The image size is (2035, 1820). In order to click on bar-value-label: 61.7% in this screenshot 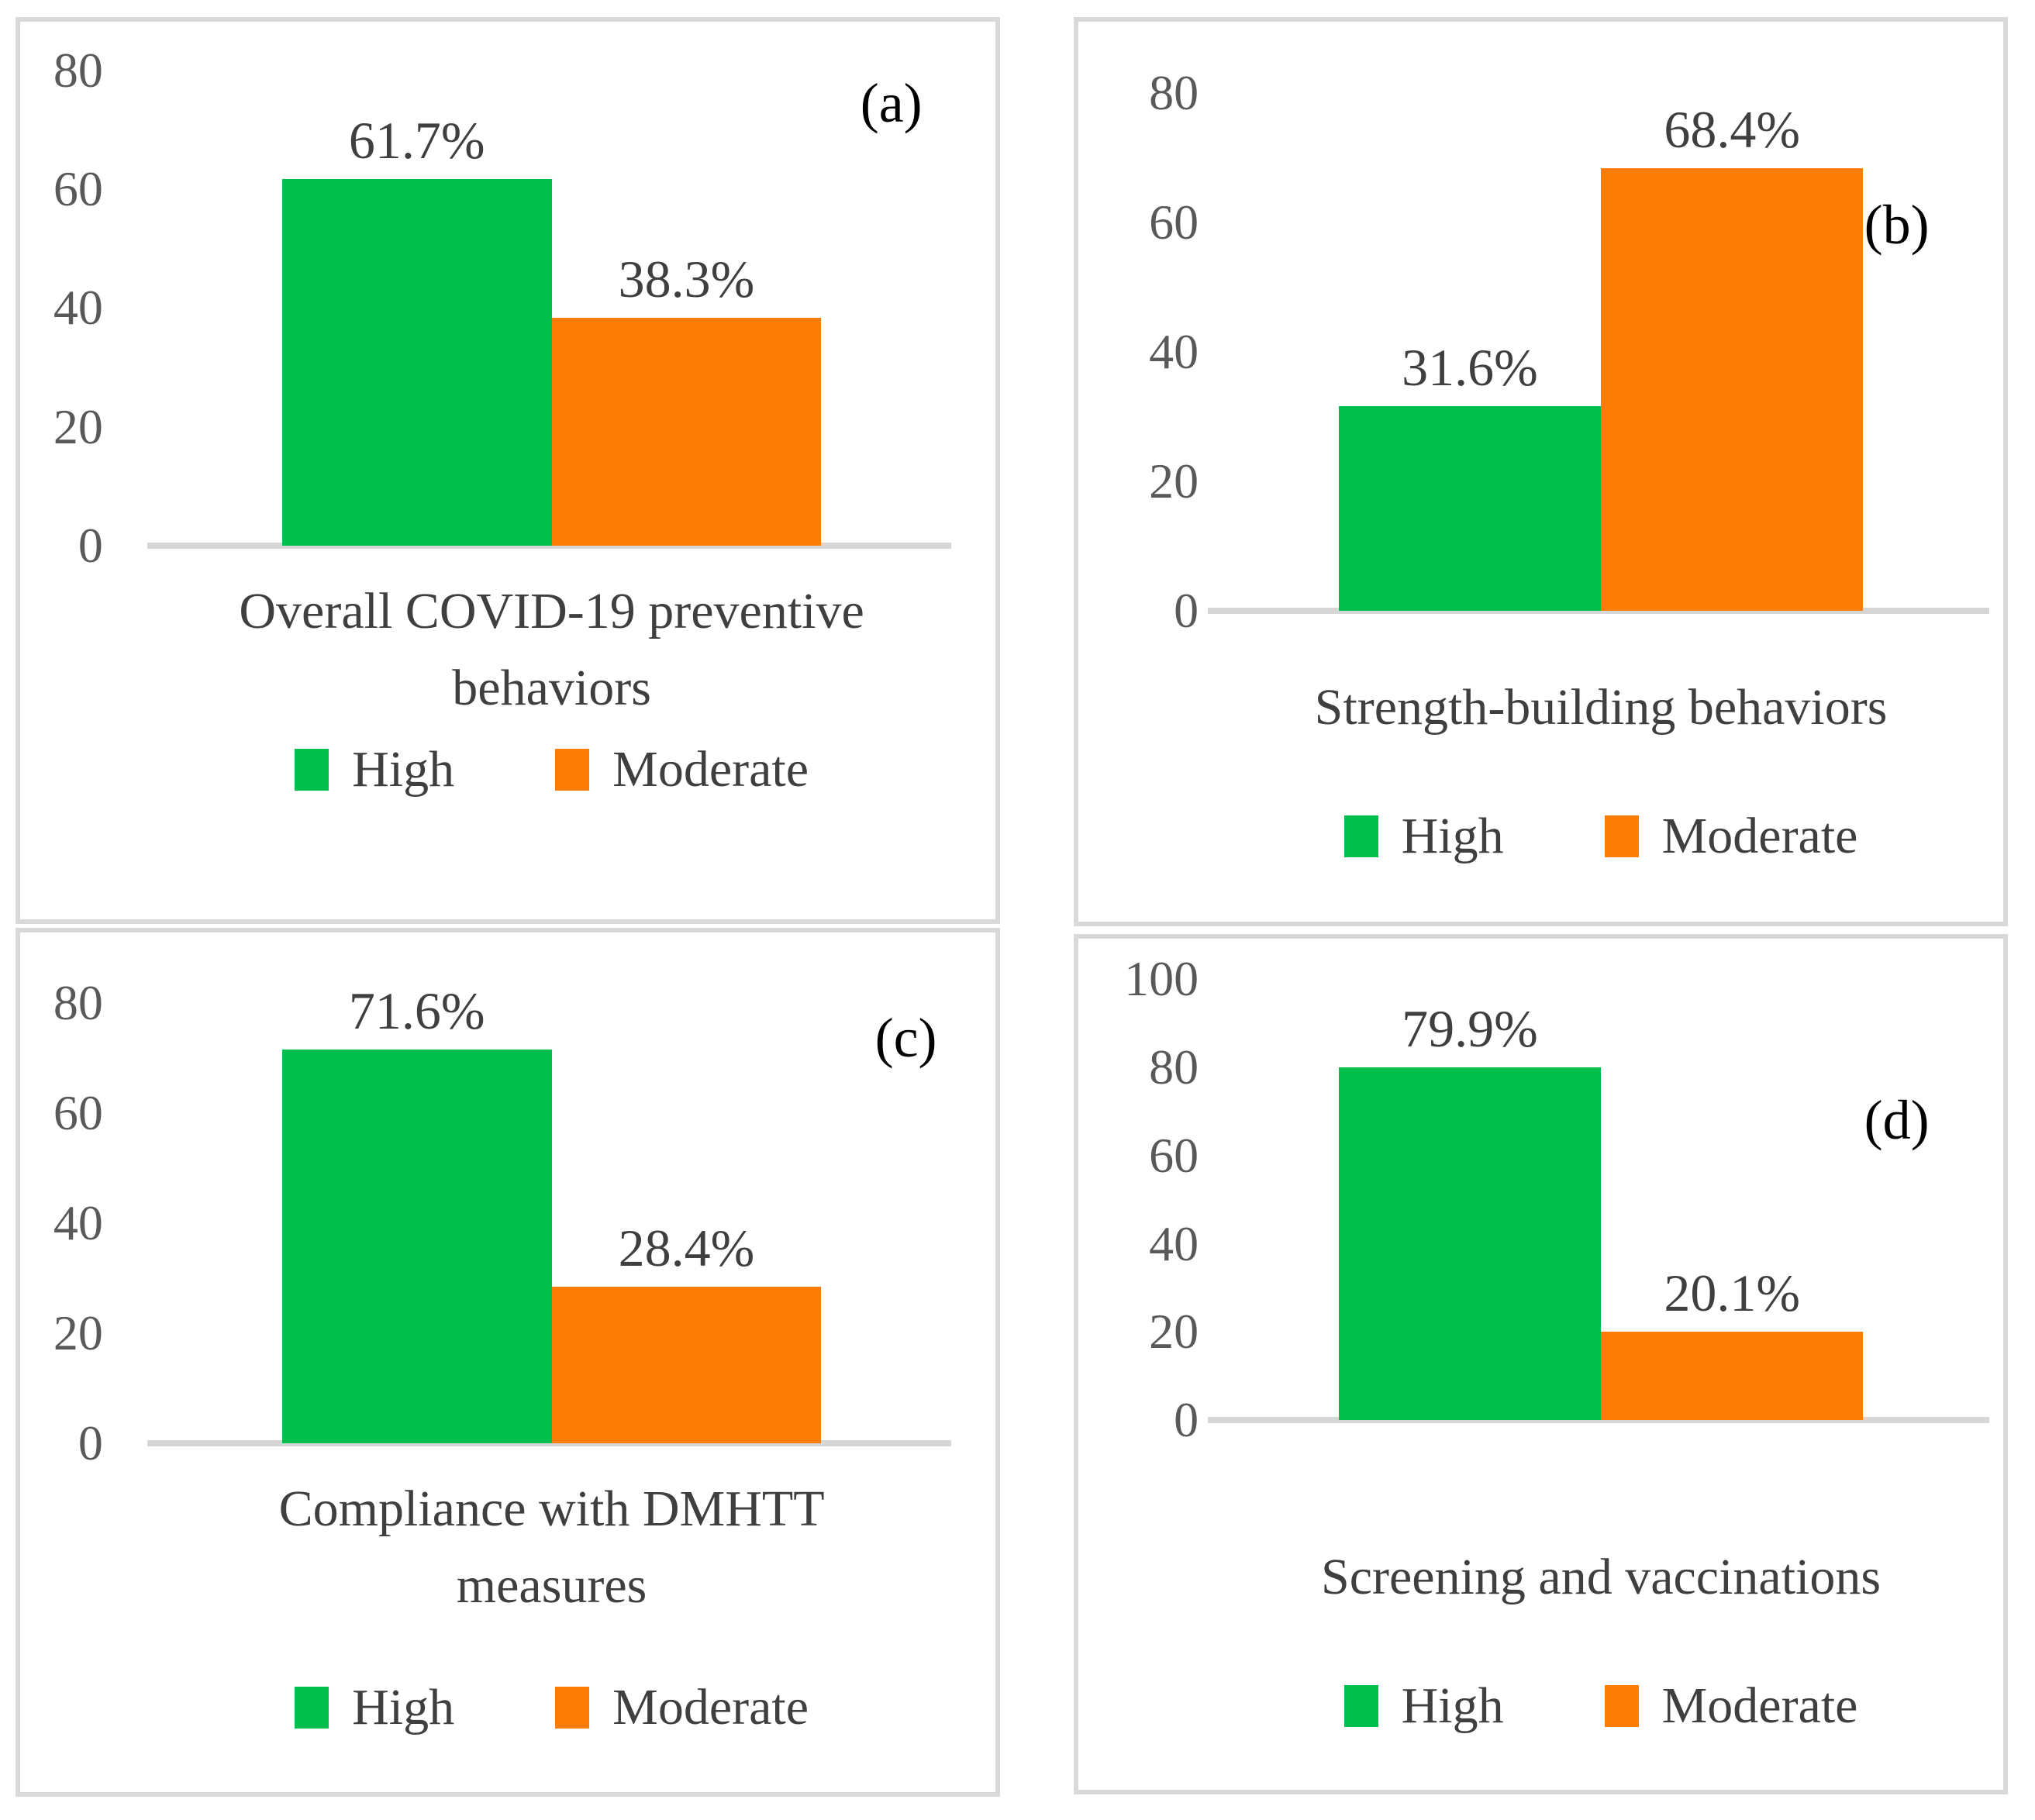, I will do `click(417, 140)`.